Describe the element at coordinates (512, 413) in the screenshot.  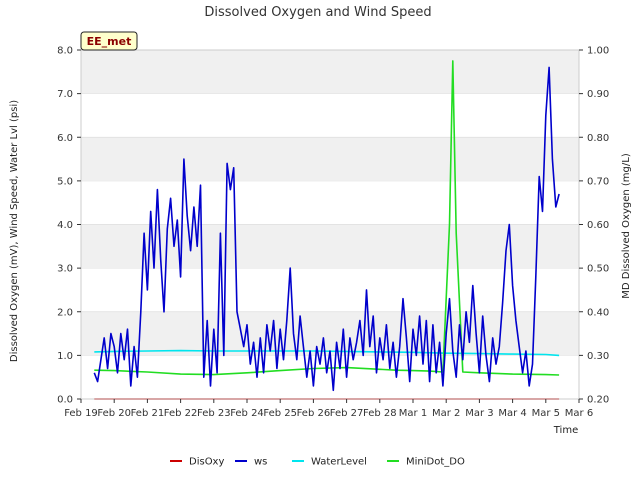
I see `x-tick-label: Mar 4` at that location.